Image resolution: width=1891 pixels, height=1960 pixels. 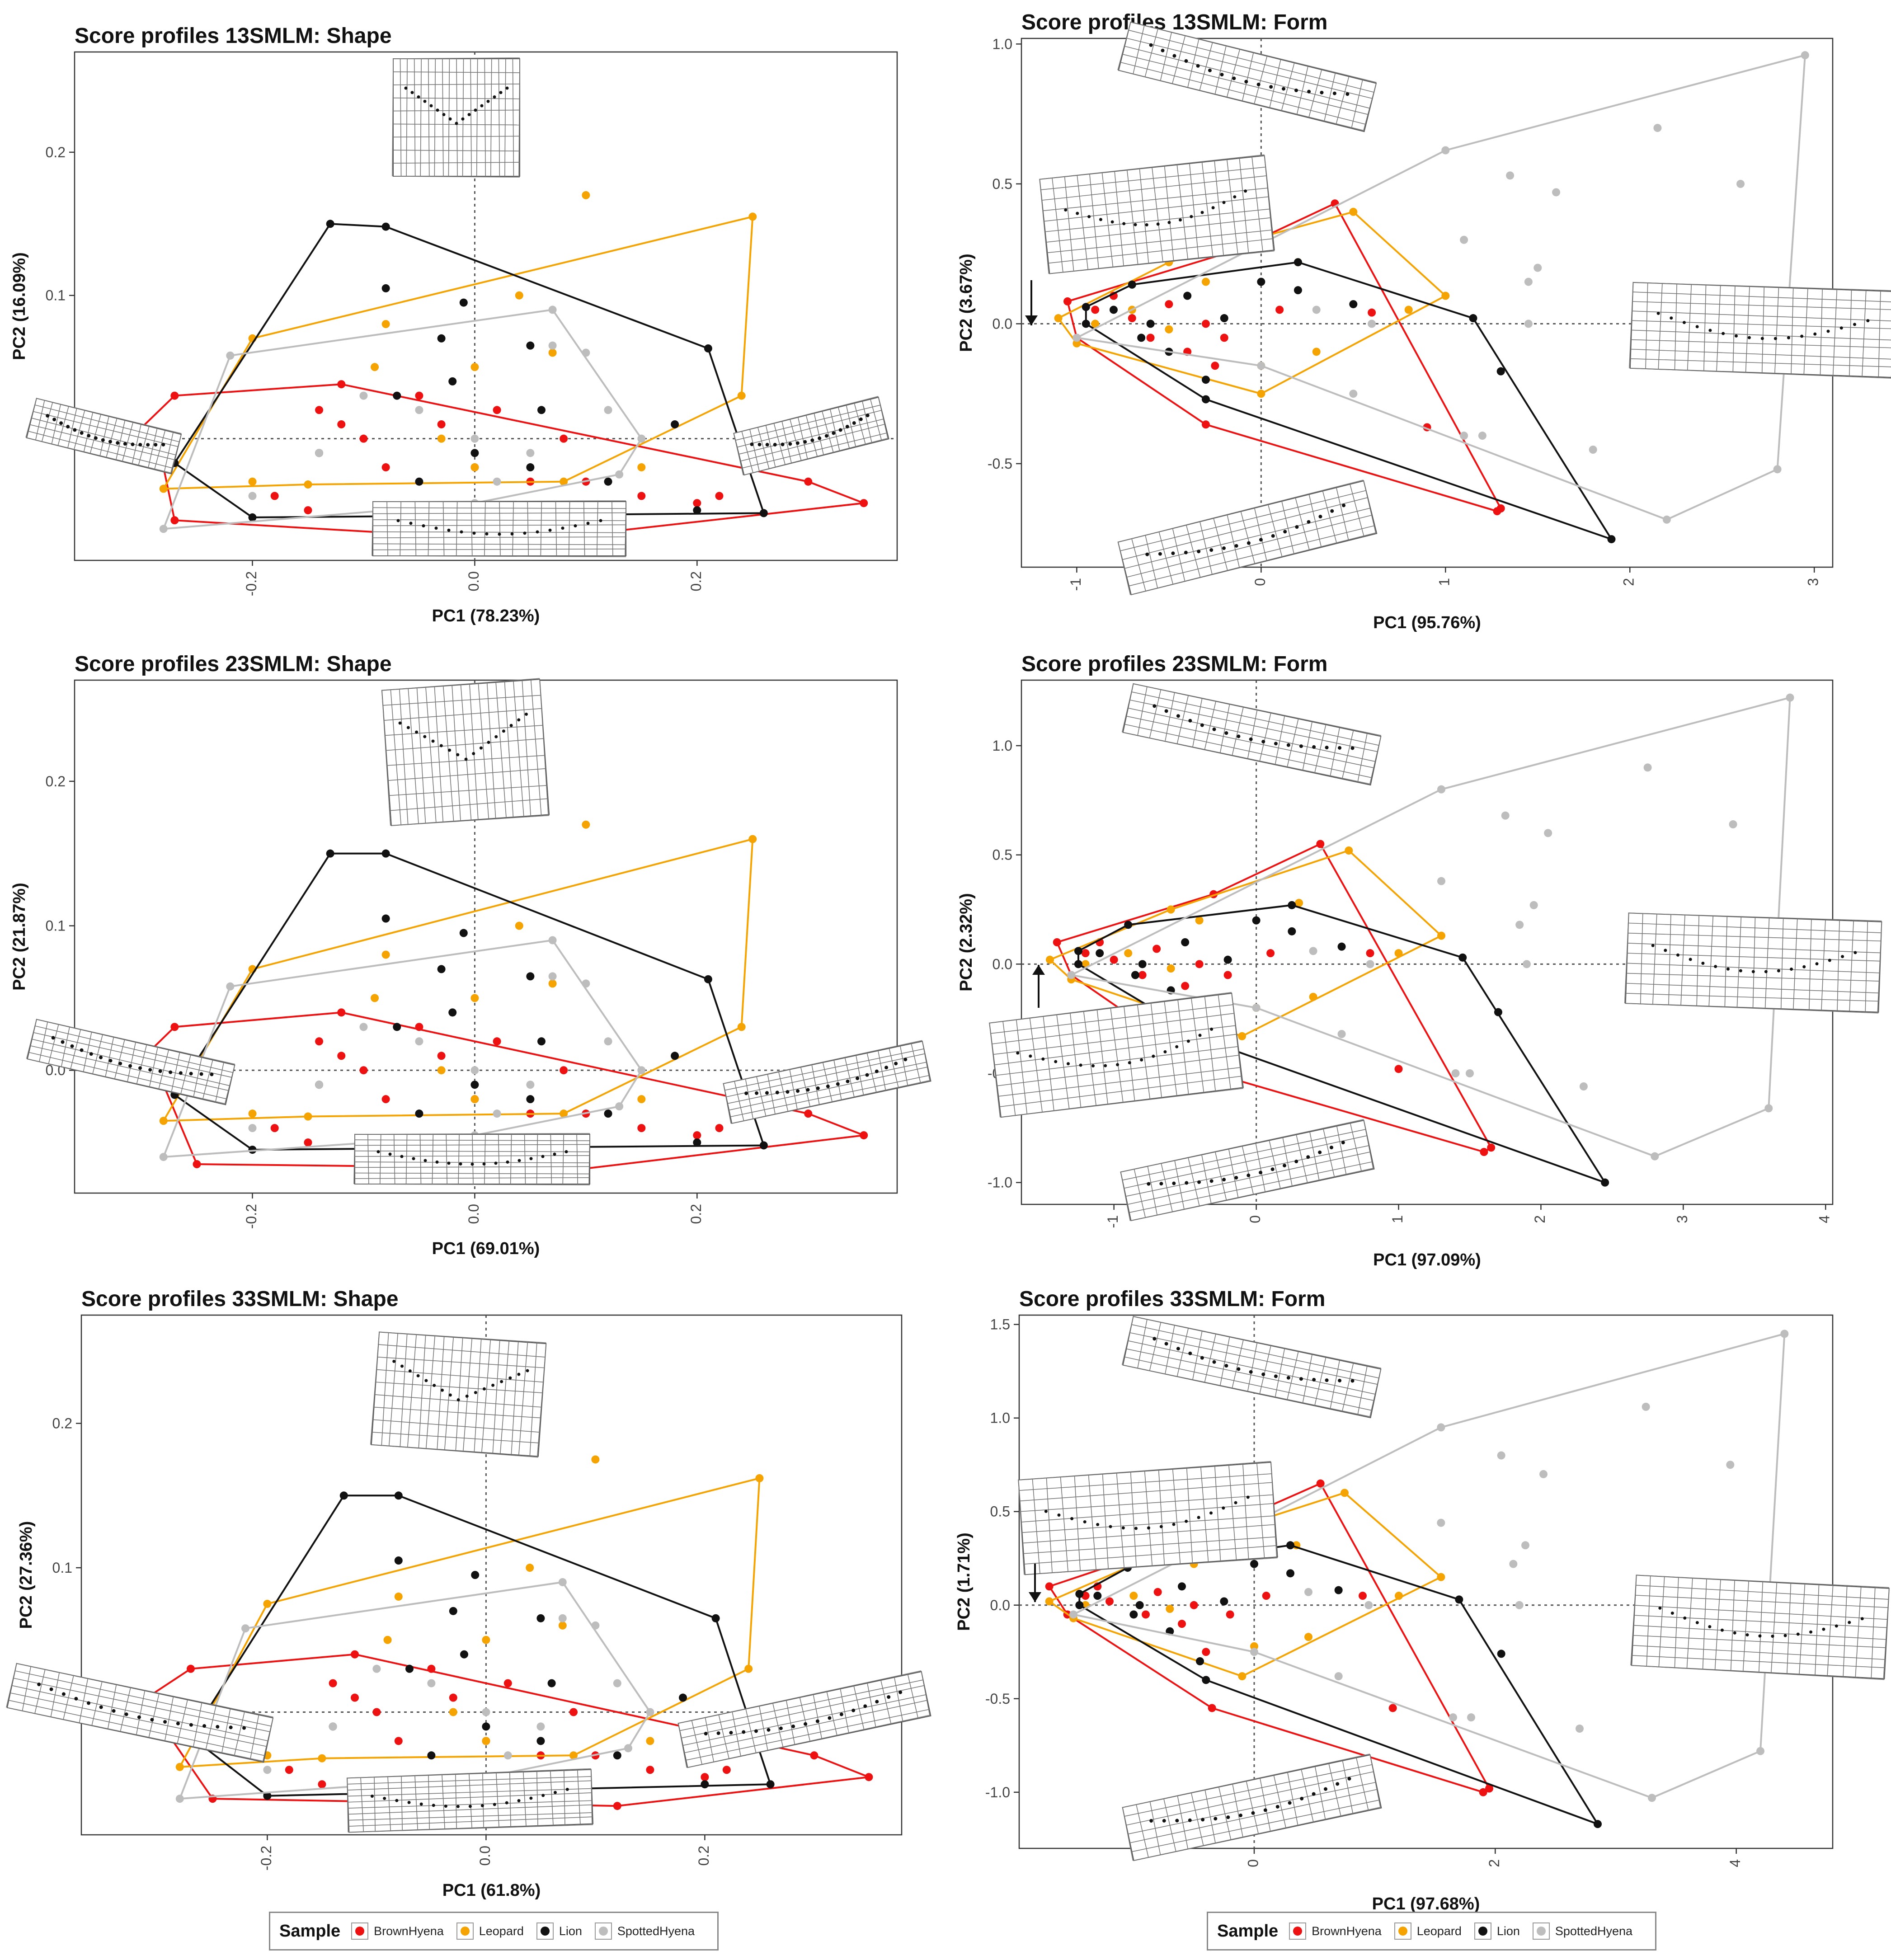 I want to click on y-tick-label: 1.0, so click(x=1000, y=1418).